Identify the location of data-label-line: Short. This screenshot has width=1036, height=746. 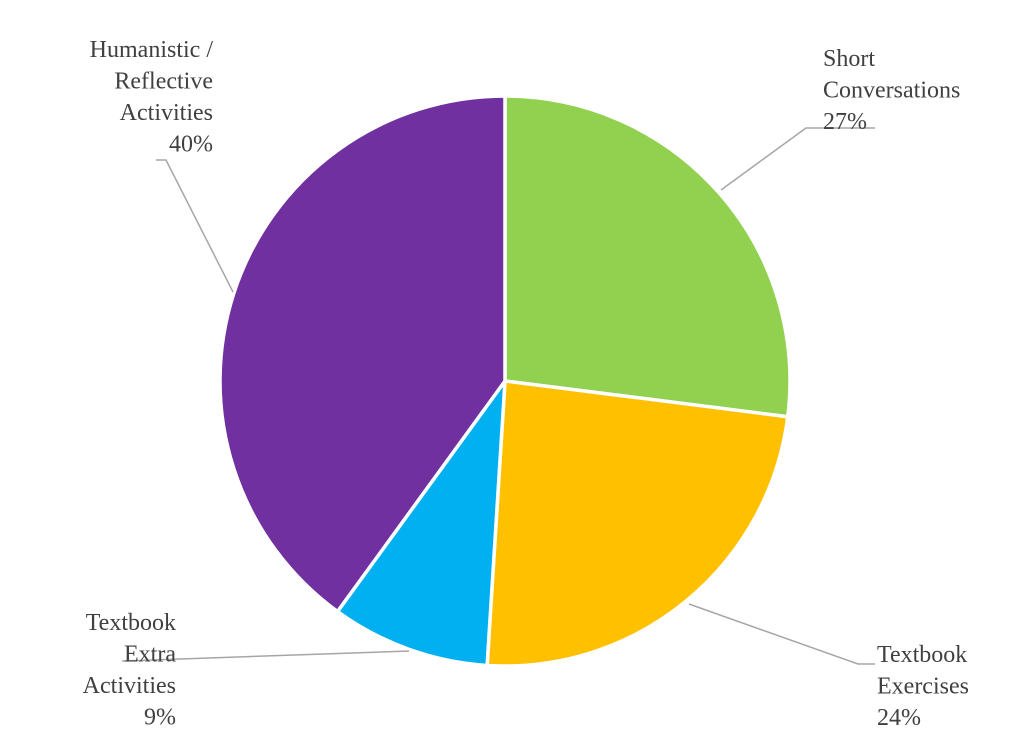
(849, 59).